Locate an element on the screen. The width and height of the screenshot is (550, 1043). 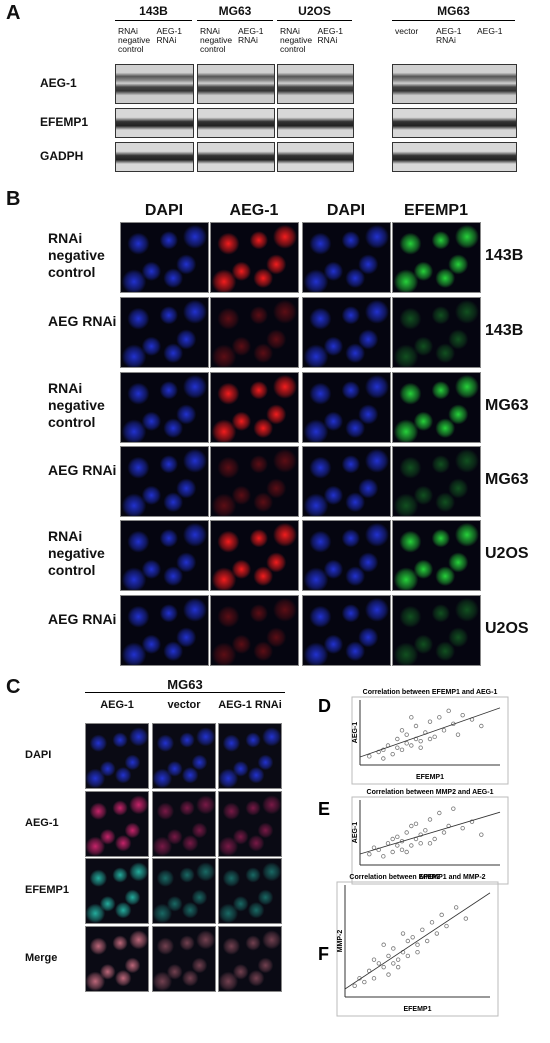
cell-line-header: U2OS is located at coordinates (314, 12).